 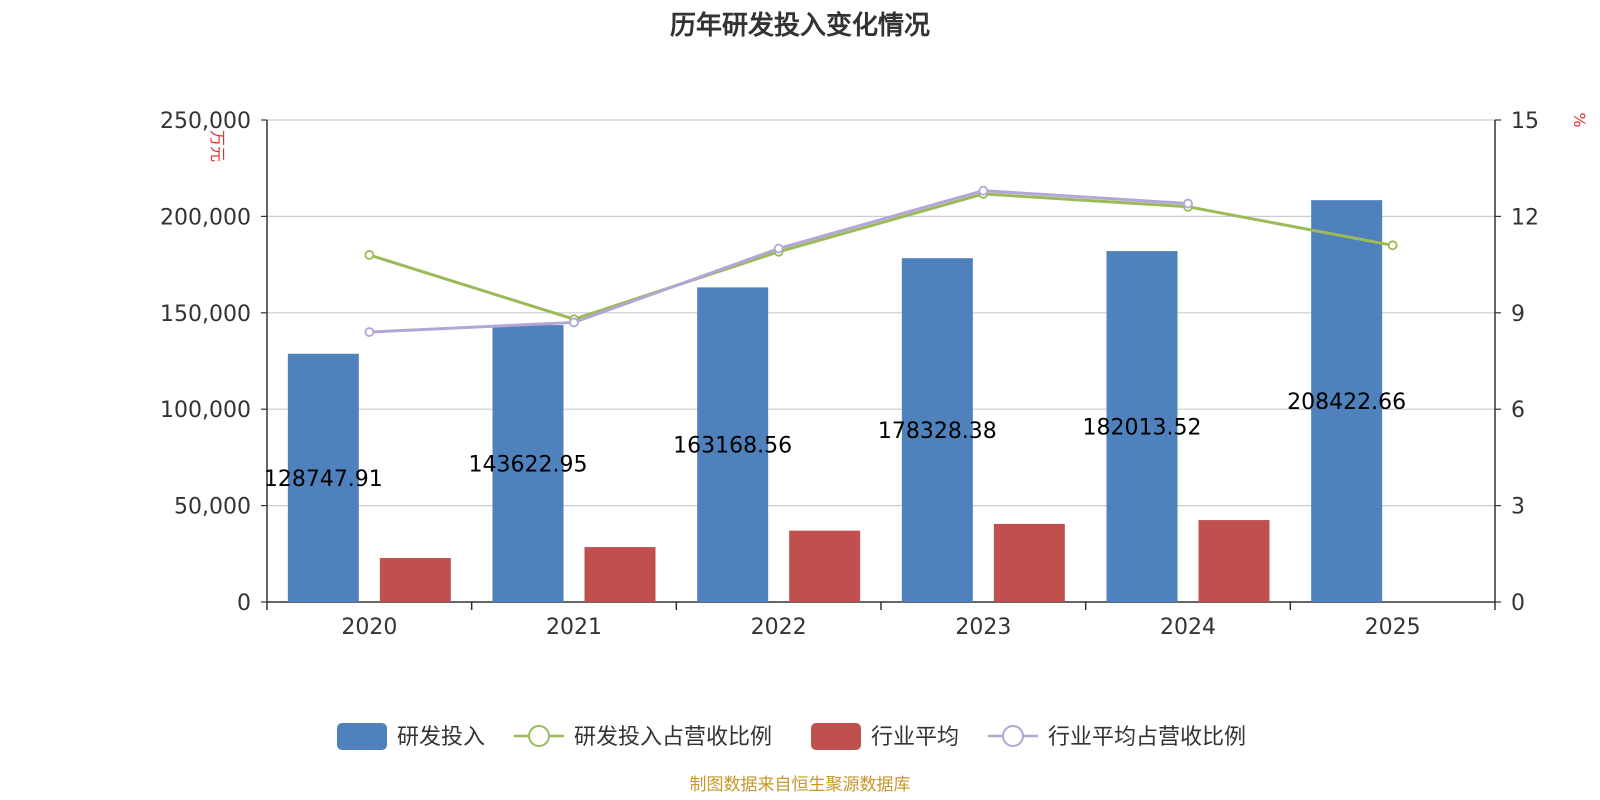 What do you see at coordinates (205, 217) in the screenshot?
I see `left-tick-label: 200,000` at bounding box center [205, 217].